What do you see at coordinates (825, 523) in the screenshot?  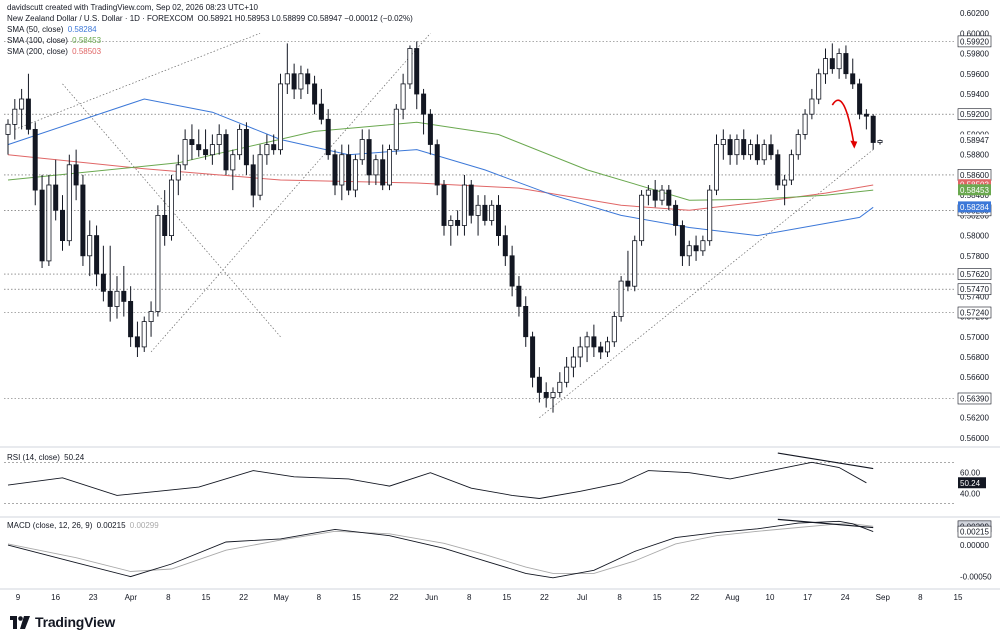 I see `macd-divergence-arrow` at bounding box center [825, 523].